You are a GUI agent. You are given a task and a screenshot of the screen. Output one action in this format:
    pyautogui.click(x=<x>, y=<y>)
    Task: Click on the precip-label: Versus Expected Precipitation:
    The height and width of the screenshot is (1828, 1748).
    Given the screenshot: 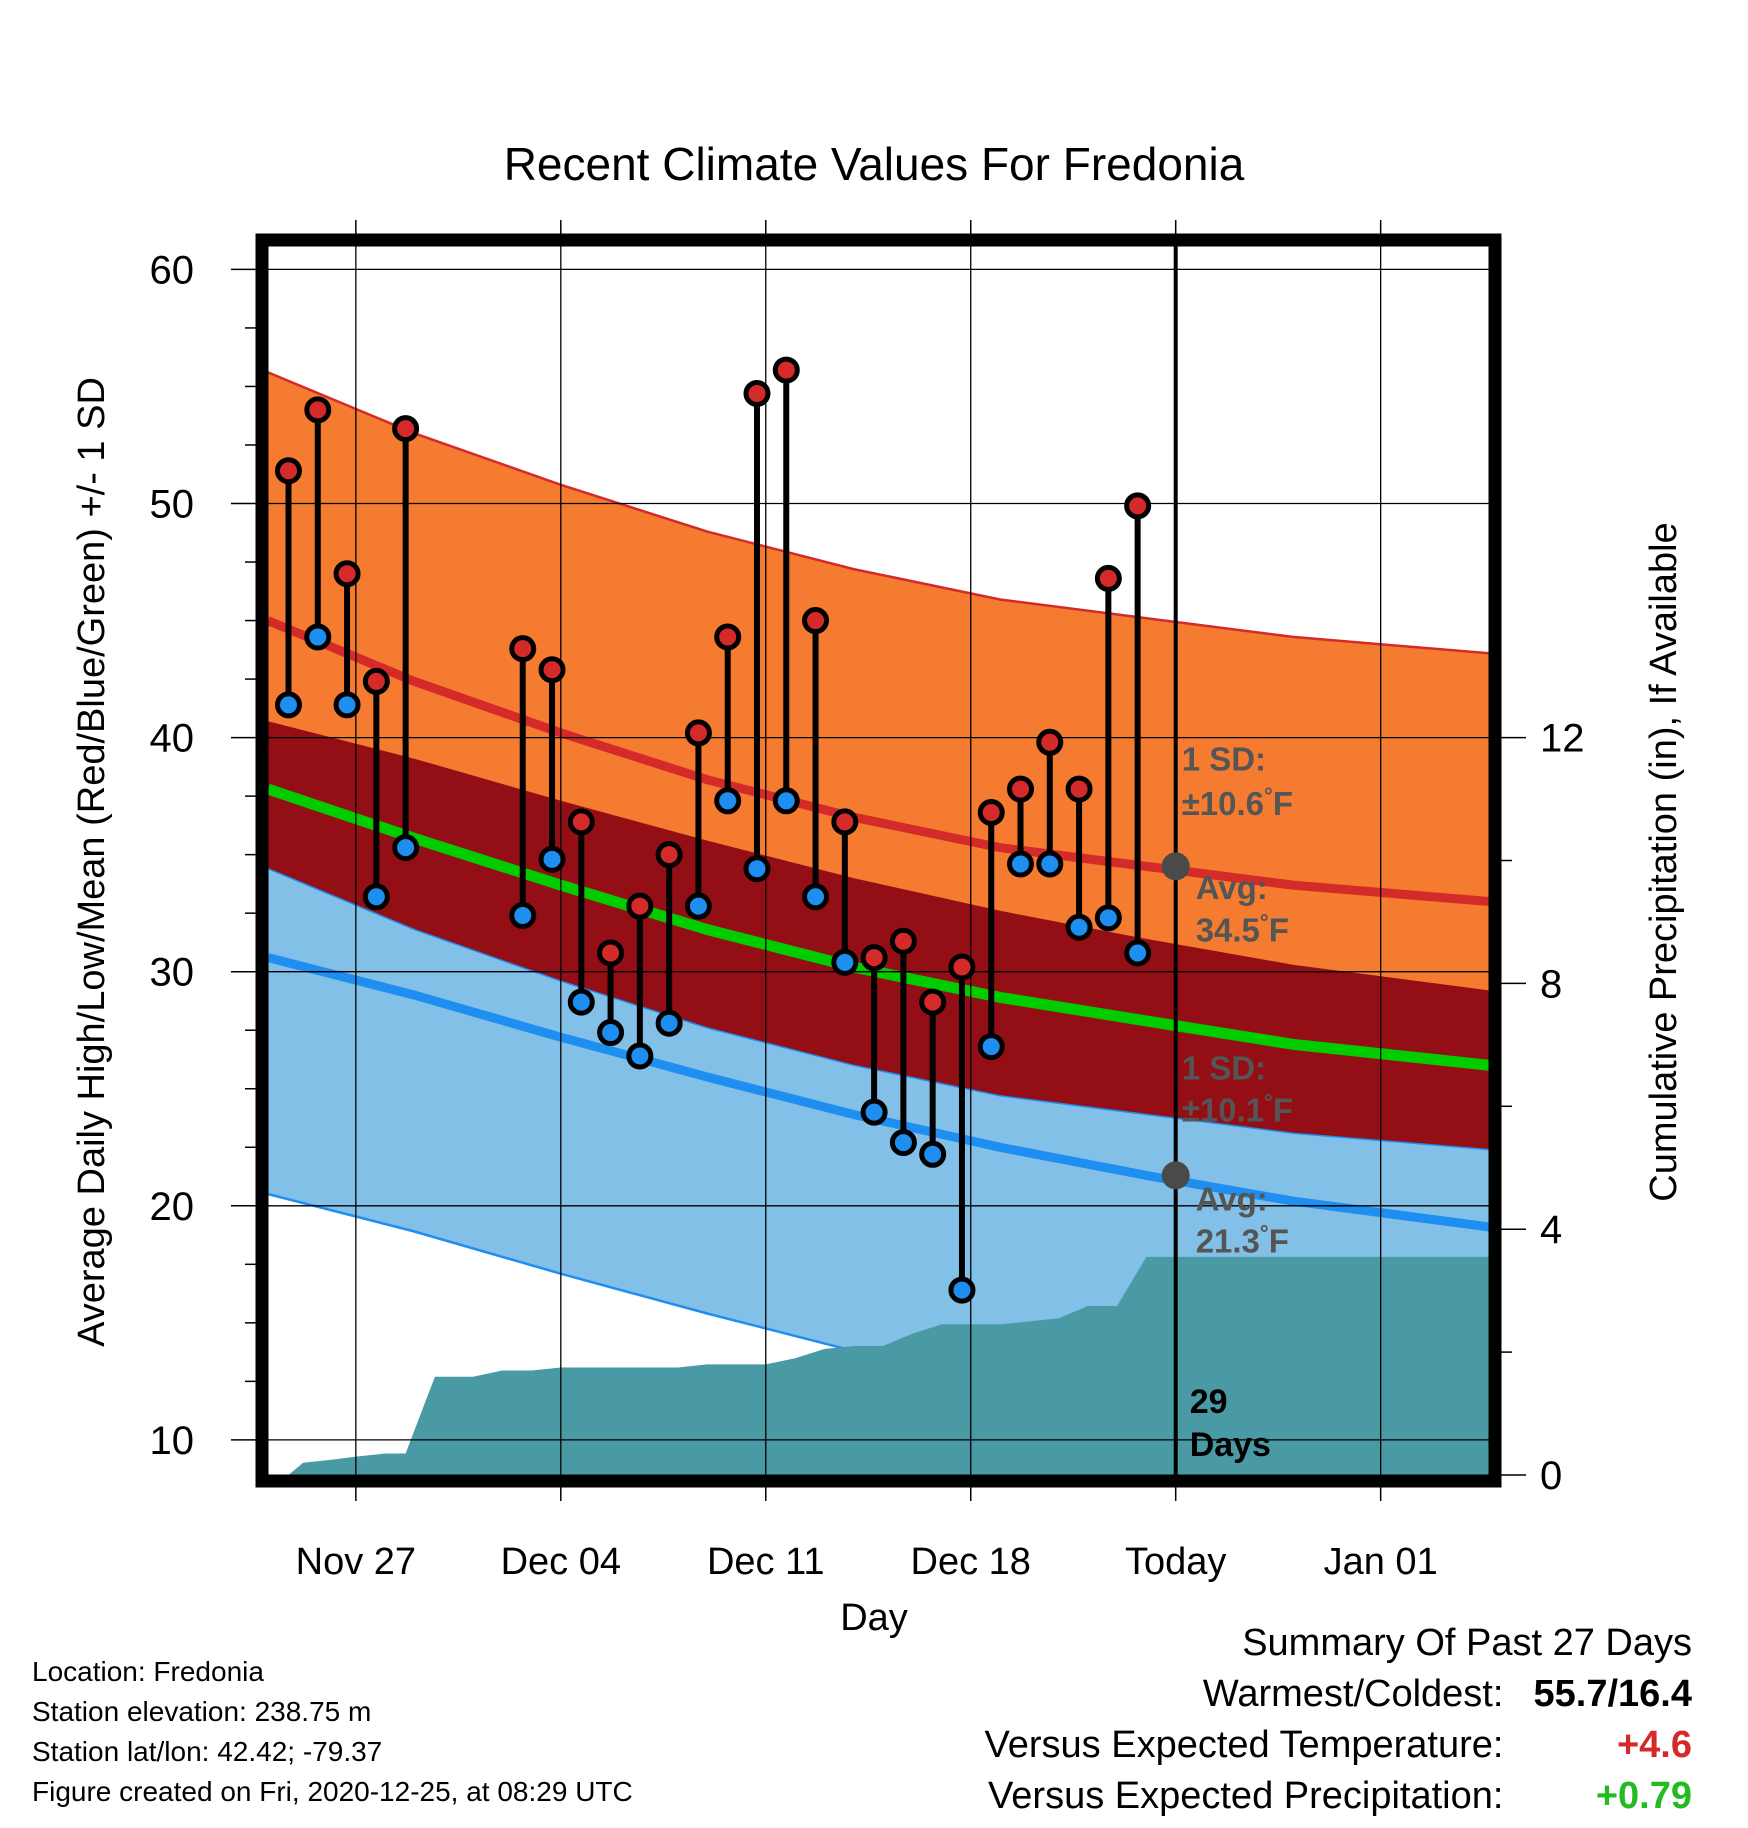 What is the action you would take?
    pyautogui.click(x=1246, y=1796)
    